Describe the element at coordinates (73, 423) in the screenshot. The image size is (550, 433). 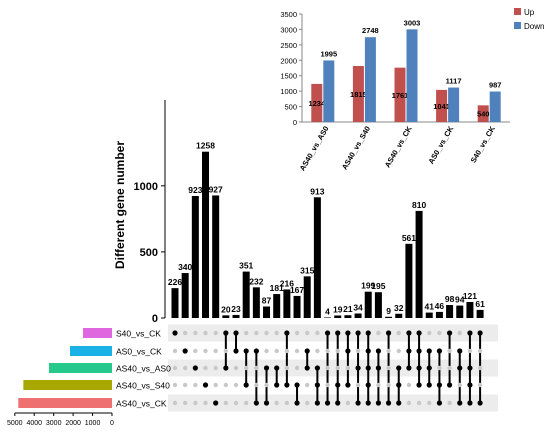
I see `set-tick-label-3: 2000` at that location.